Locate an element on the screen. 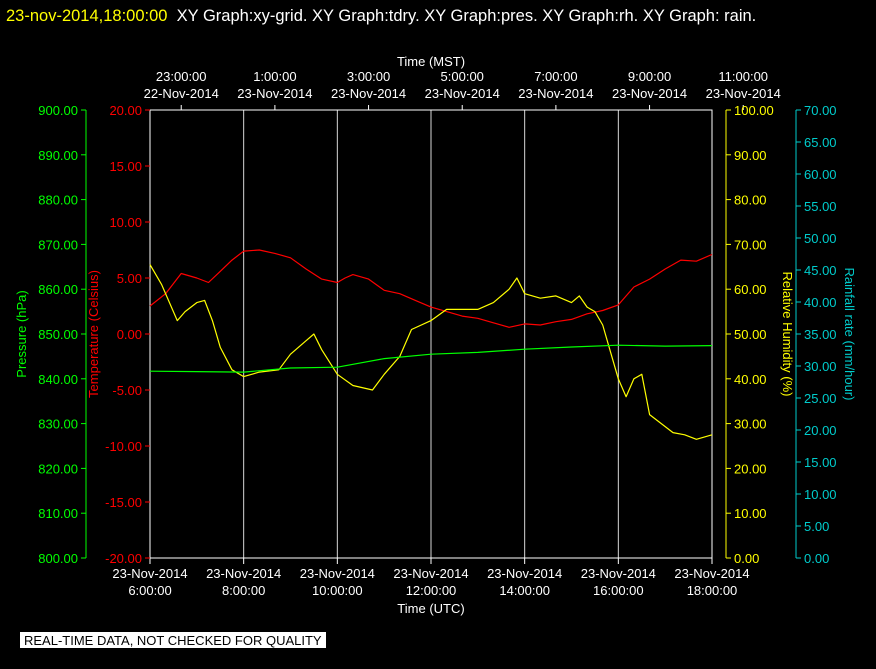 The image size is (876, 669). pressure-series-line is located at coordinates (431, 358).